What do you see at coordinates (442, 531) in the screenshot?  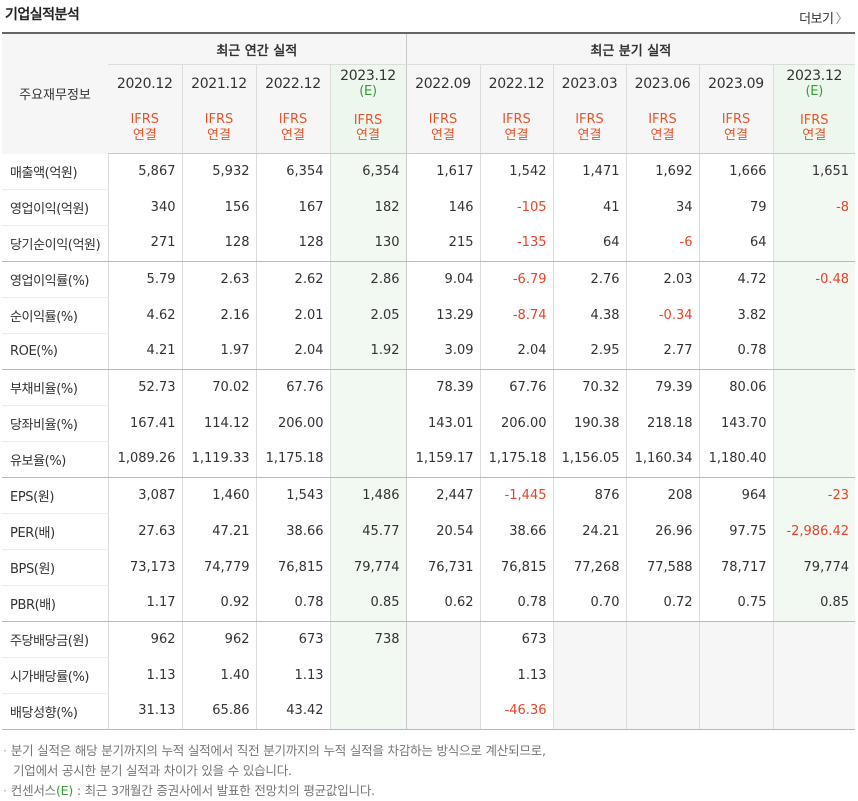 I see `table-cell: 20.54` at bounding box center [442, 531].